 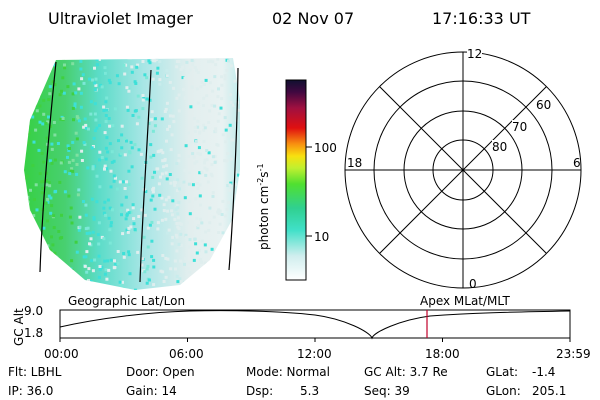 I want to click on xtick-1200: 12:00, so click(x=314, y=354).